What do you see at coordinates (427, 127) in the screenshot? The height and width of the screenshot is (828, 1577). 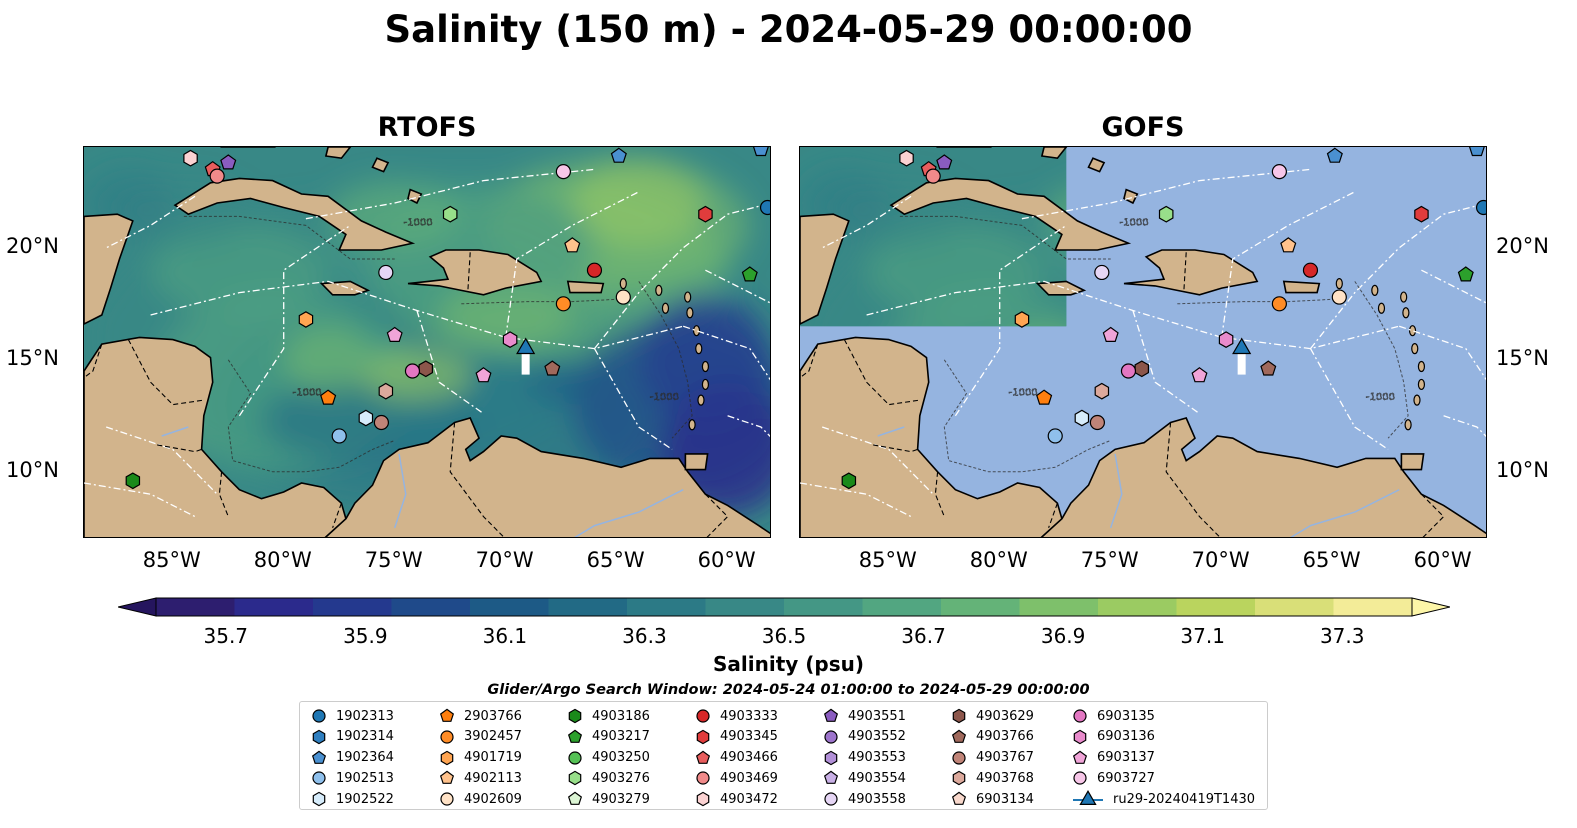 I see `rtofs-panel-title: RTOFS` at bounding box center [427, 127].